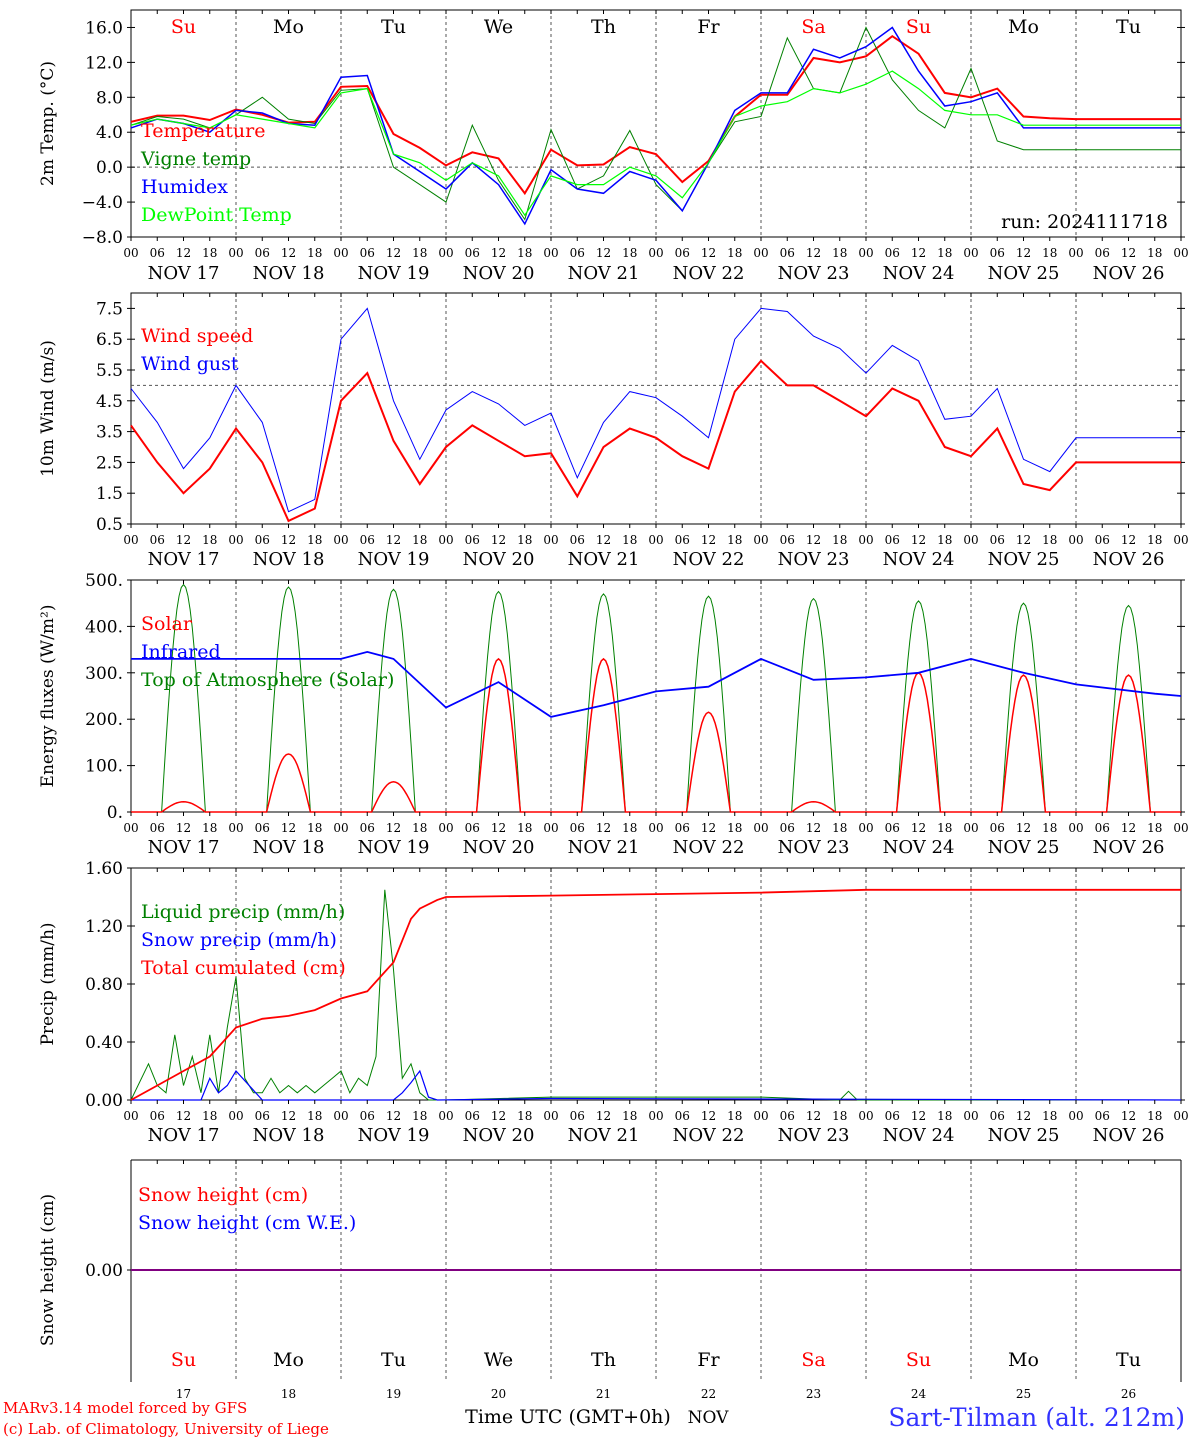  I want to click on y-tick-label: −4.0, so click(102, 203).